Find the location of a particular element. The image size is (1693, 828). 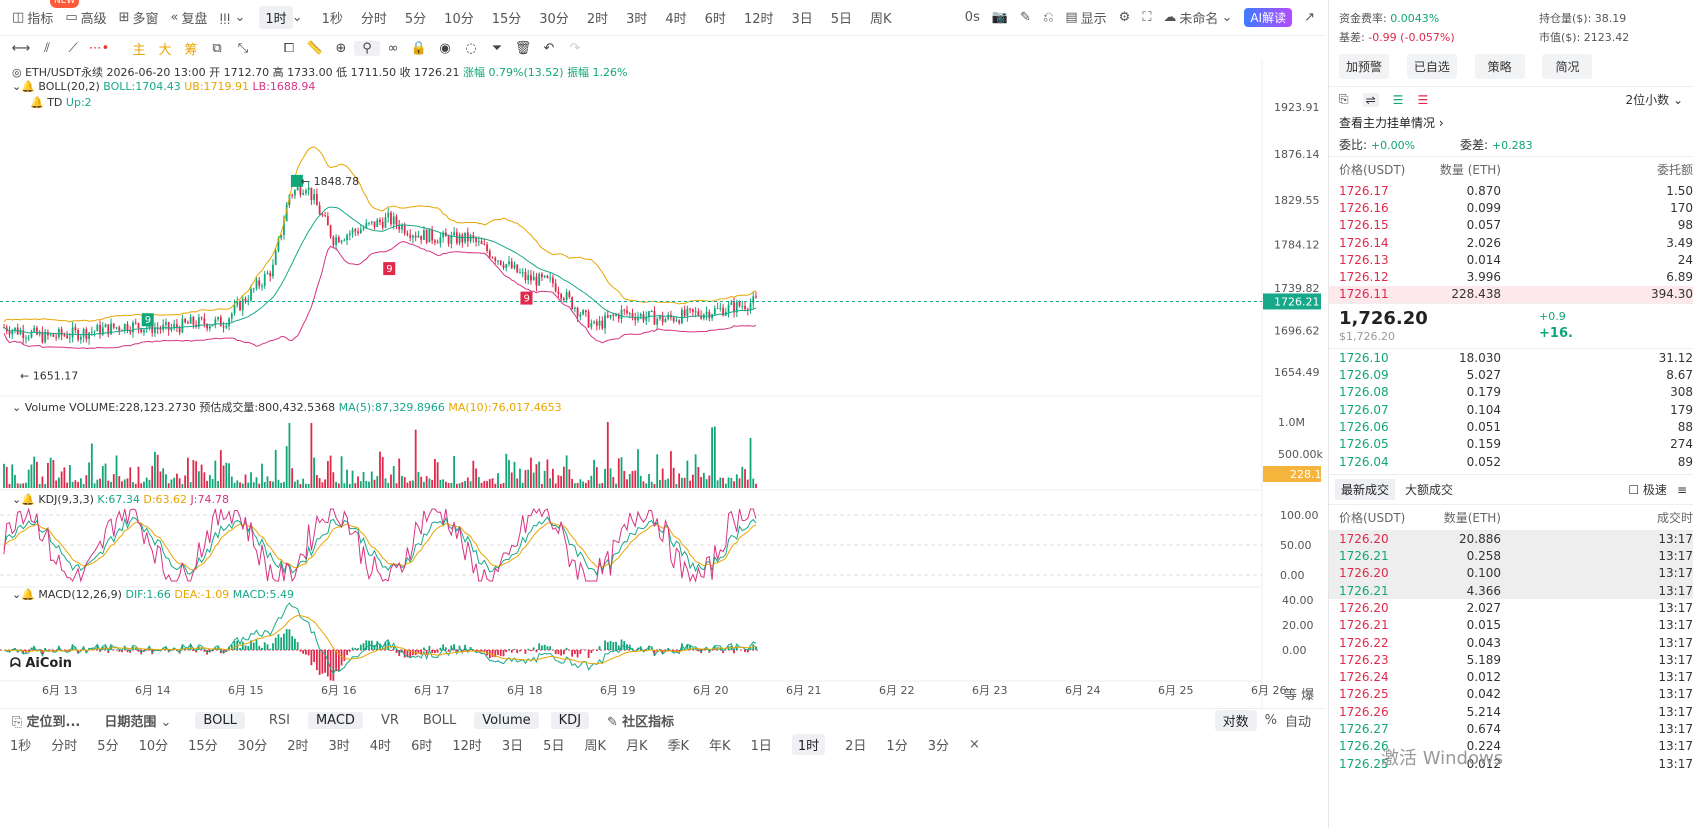

timeframe-1: 分时 is located at coordinates (373, 19).